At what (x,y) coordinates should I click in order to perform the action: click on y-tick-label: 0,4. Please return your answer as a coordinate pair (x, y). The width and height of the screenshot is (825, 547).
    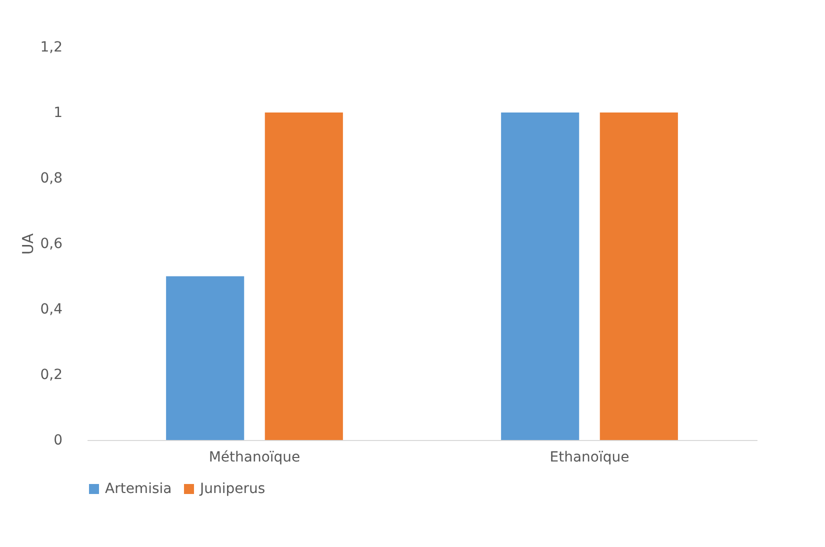
    Looking at the image, I should click on (51, 310).